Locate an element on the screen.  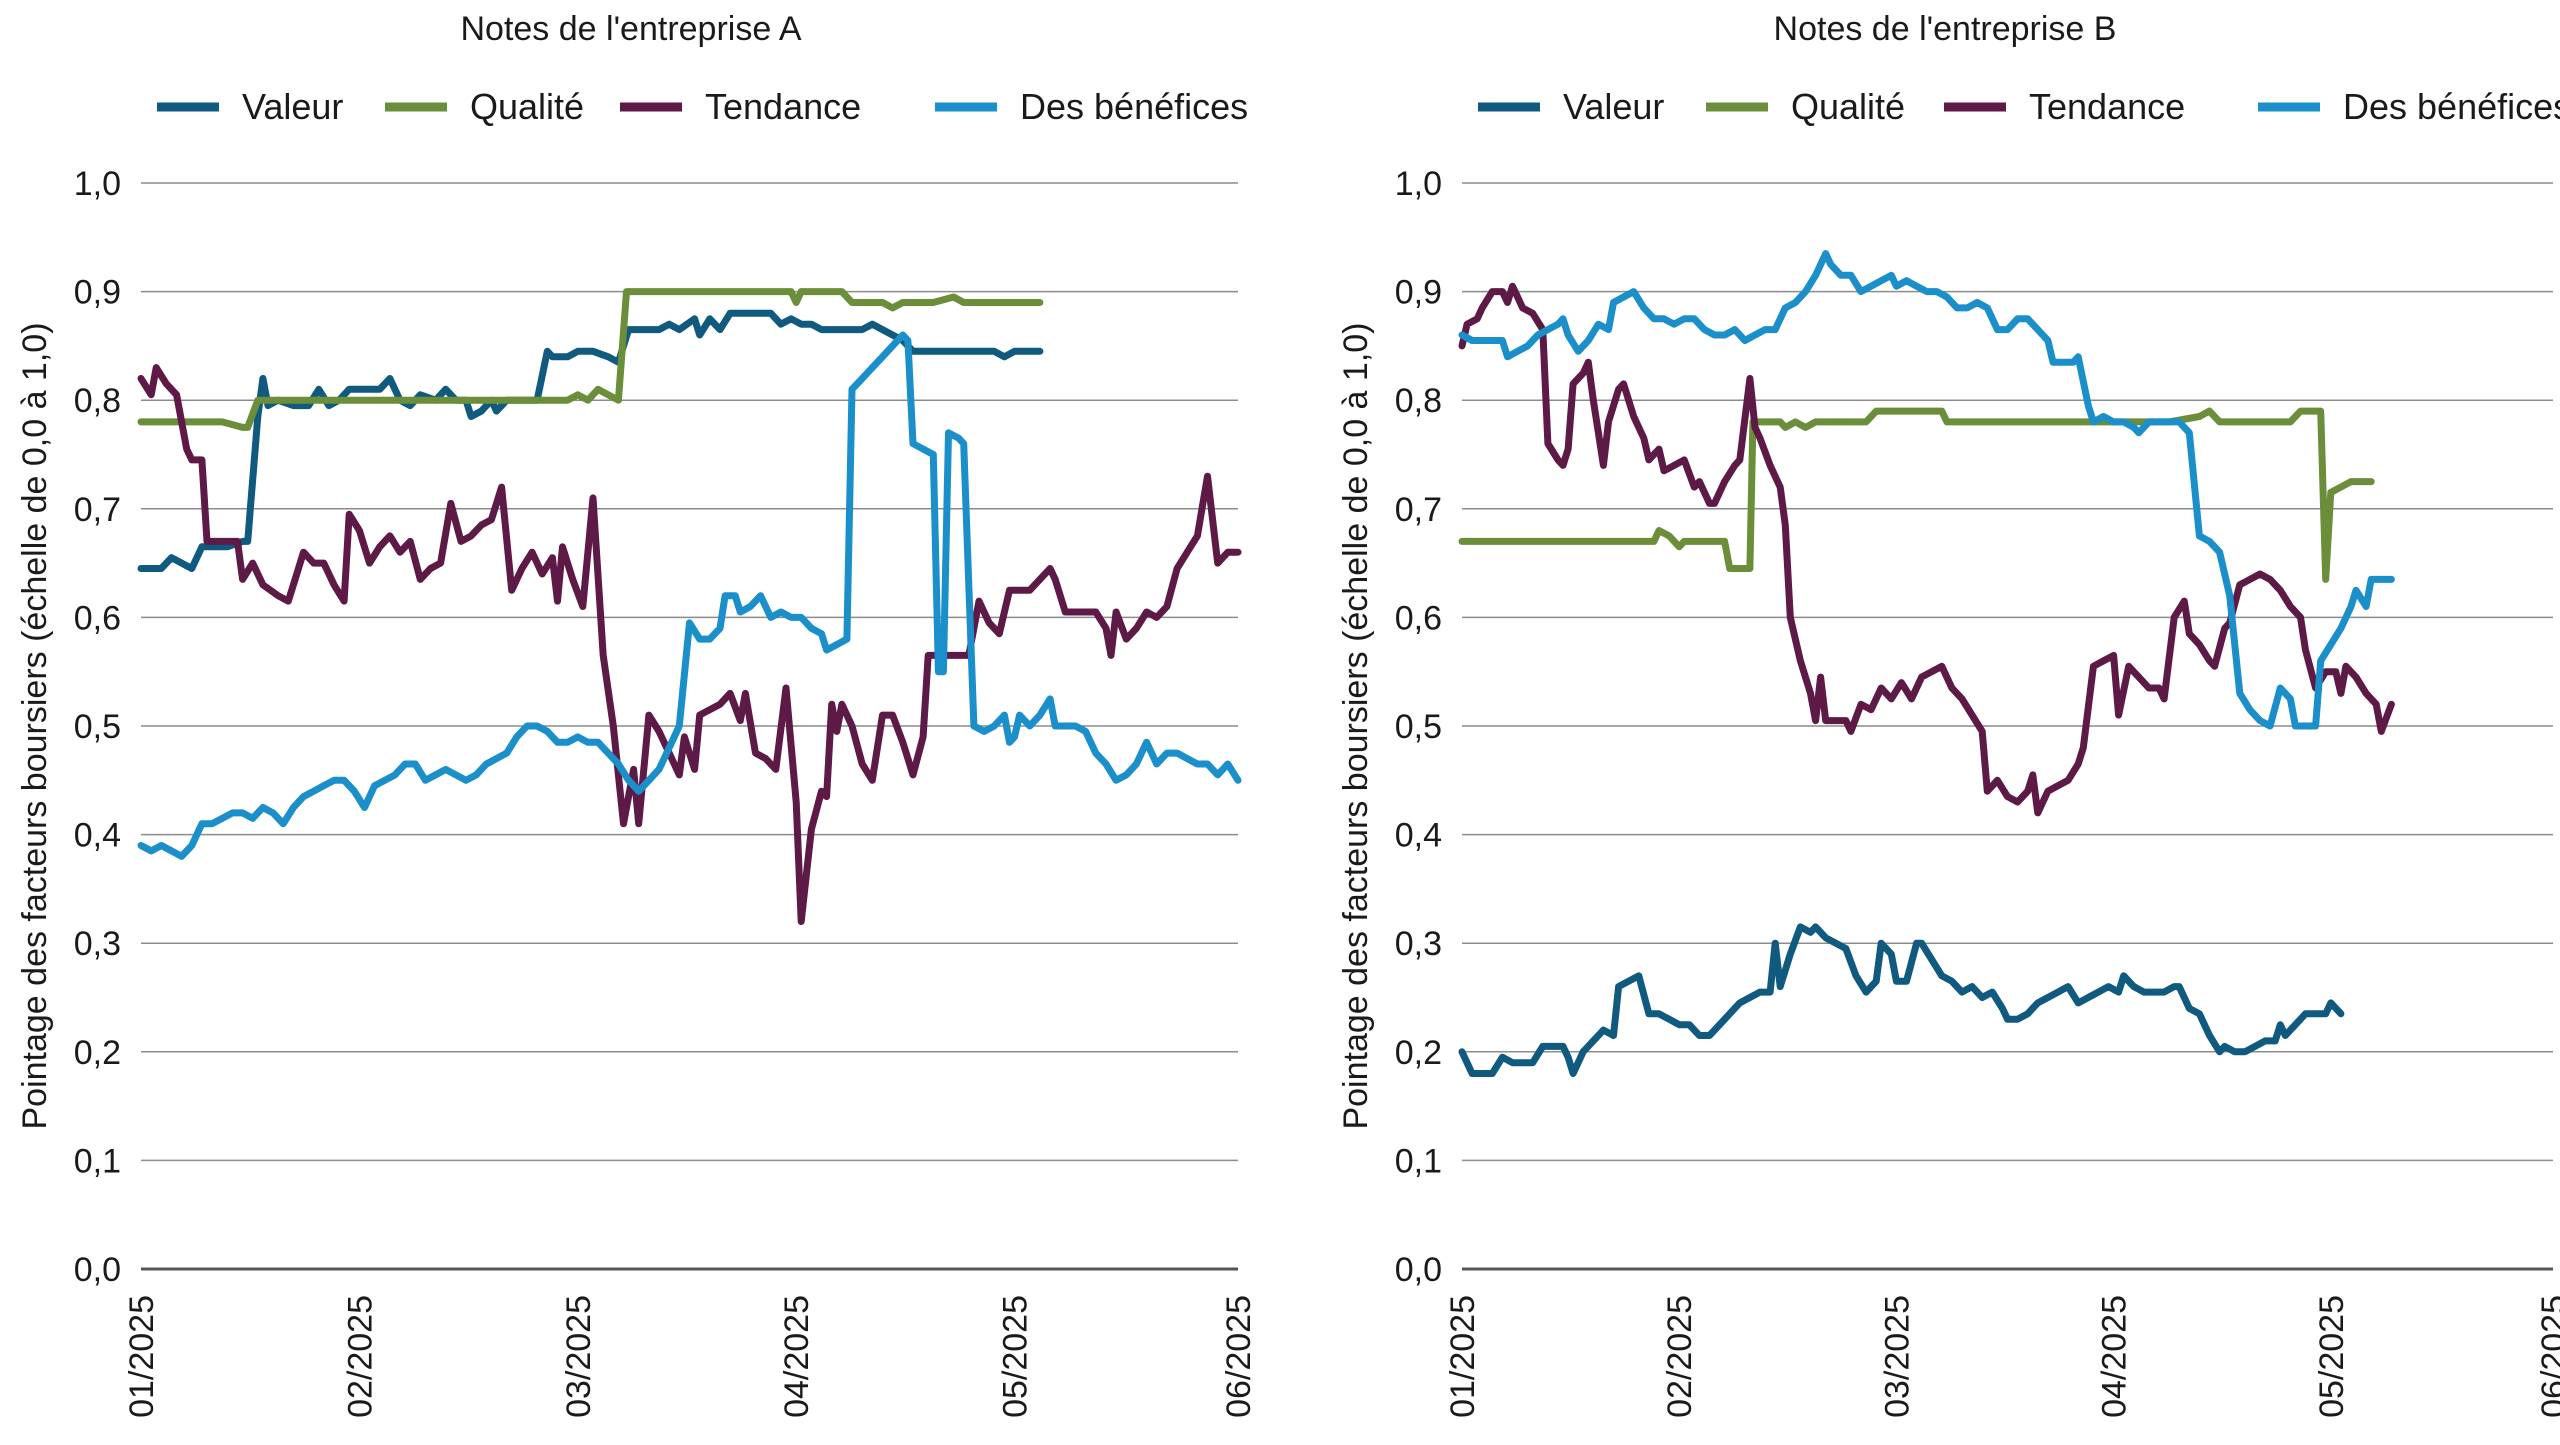
chart-title: Notes de l'entreprise A is located at coordinates (630, 29).